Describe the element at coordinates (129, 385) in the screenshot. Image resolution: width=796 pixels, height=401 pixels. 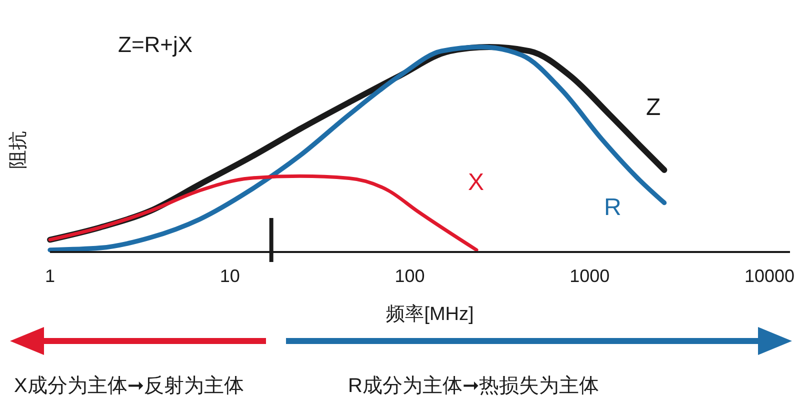
I see `text: X成分为主体➞反射为主体` at that location.